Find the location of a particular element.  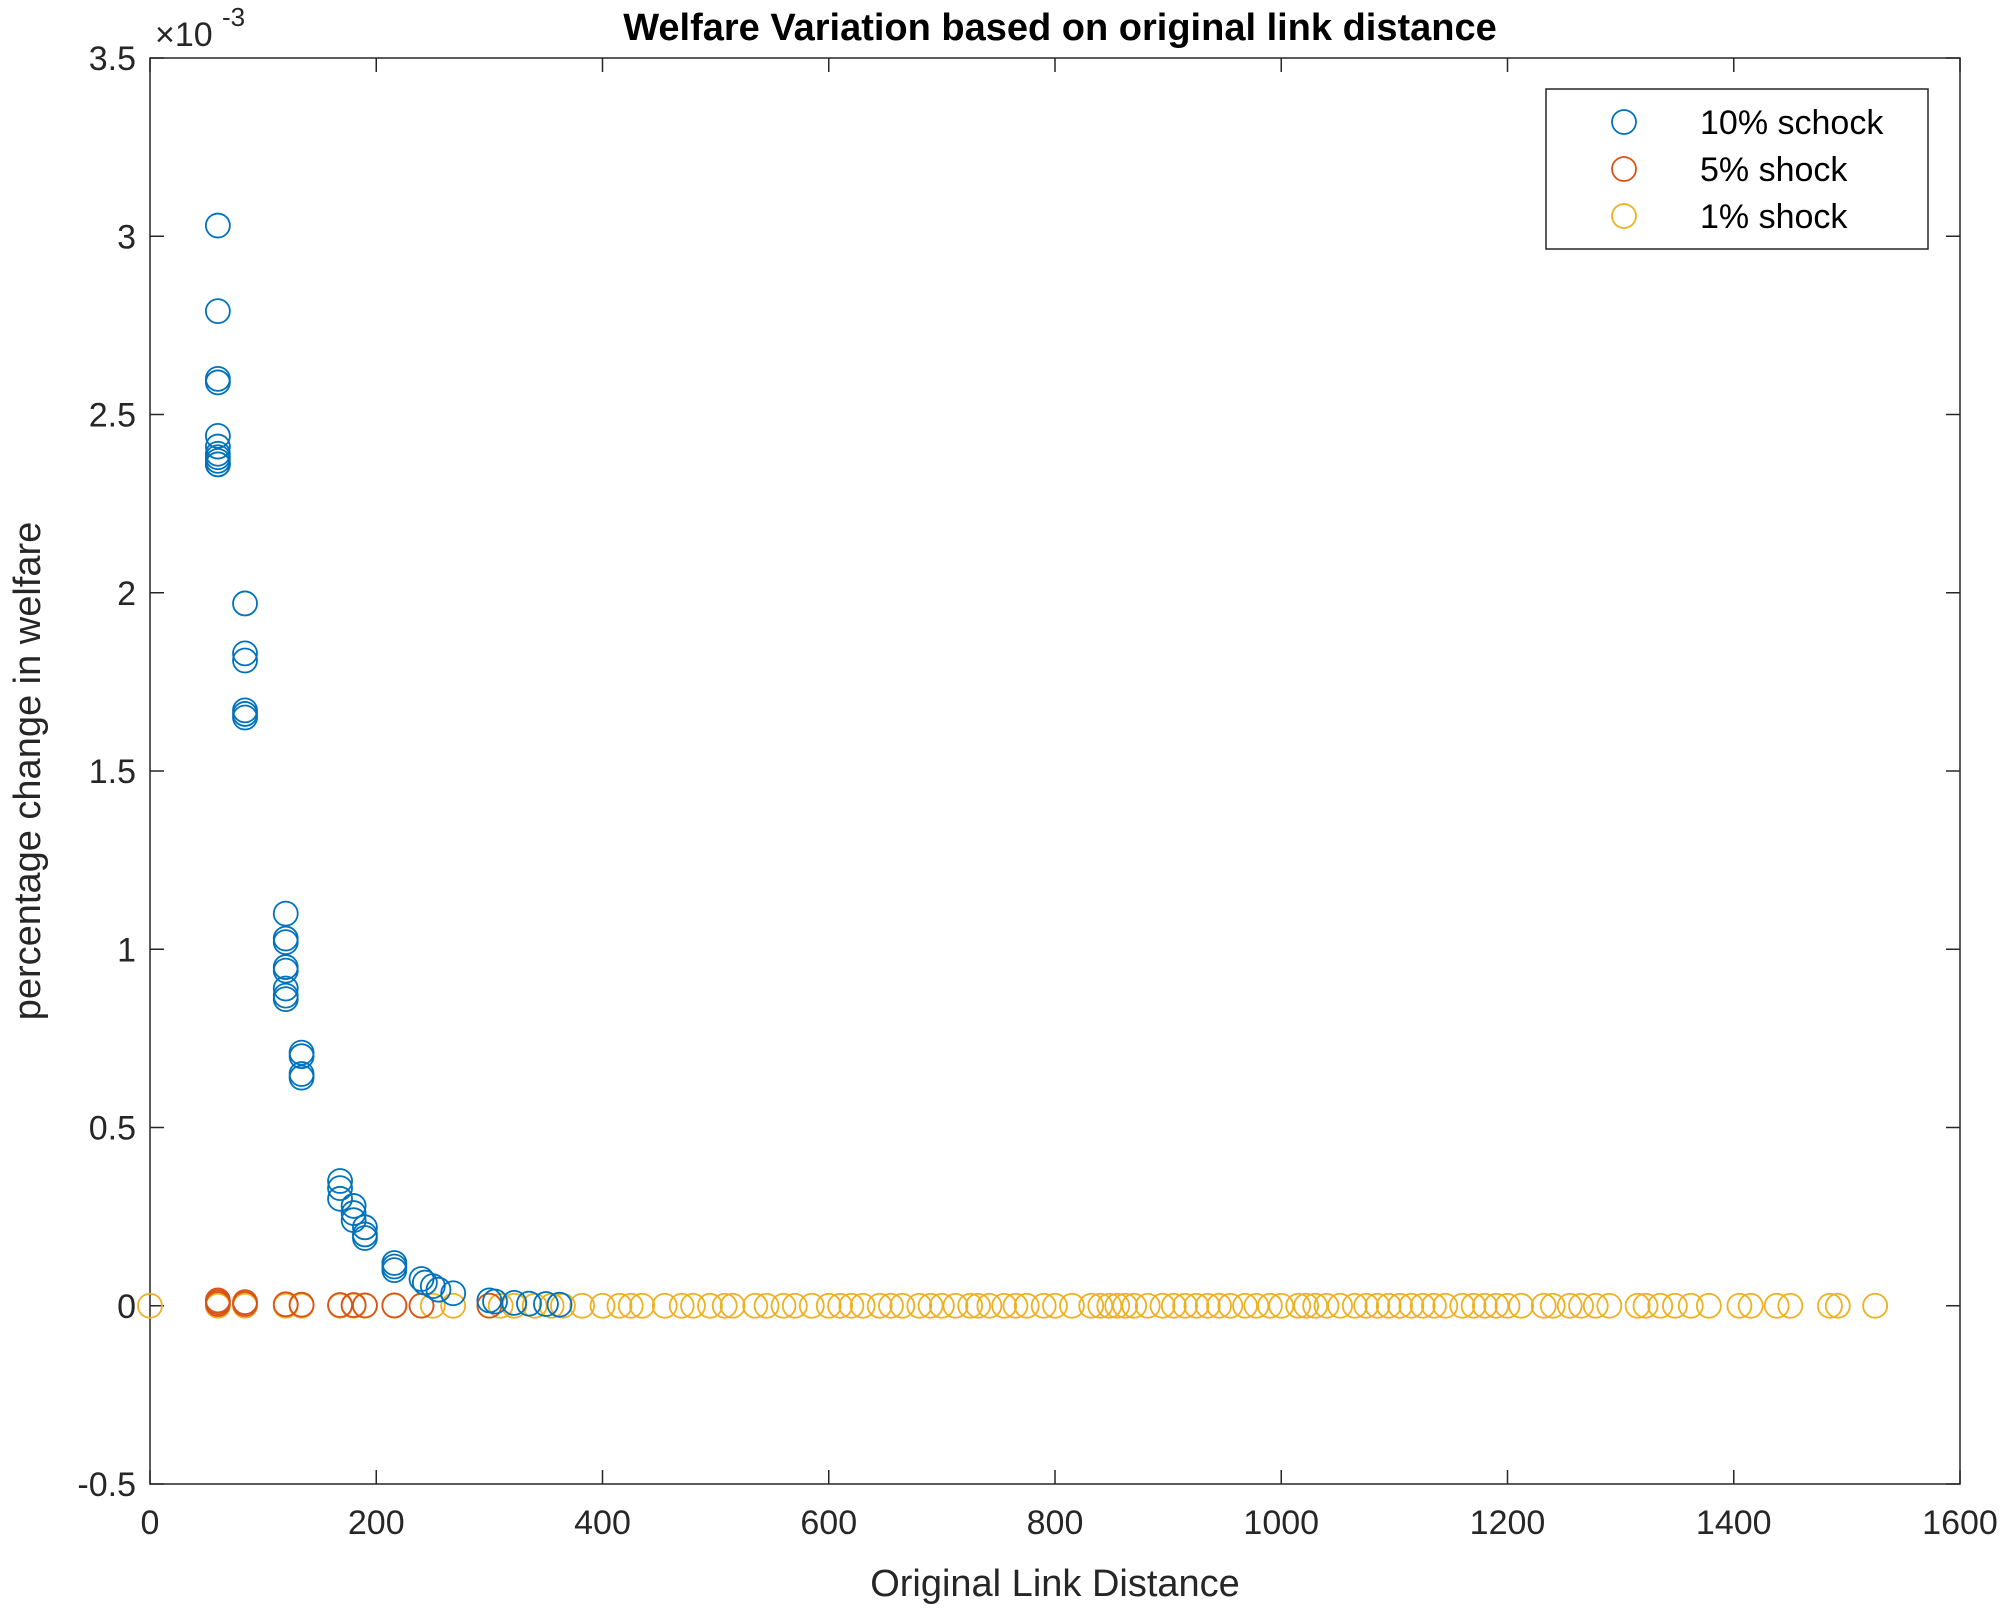

y-tick-label: 2 is located at coordinates (126, 594).